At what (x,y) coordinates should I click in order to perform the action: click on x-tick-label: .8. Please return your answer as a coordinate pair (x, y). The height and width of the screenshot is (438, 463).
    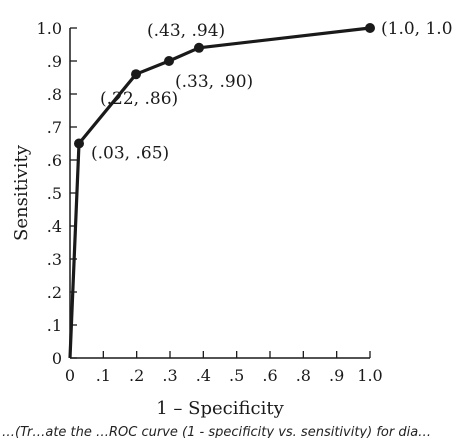
    Looking at the image, I should click on (303, 375).